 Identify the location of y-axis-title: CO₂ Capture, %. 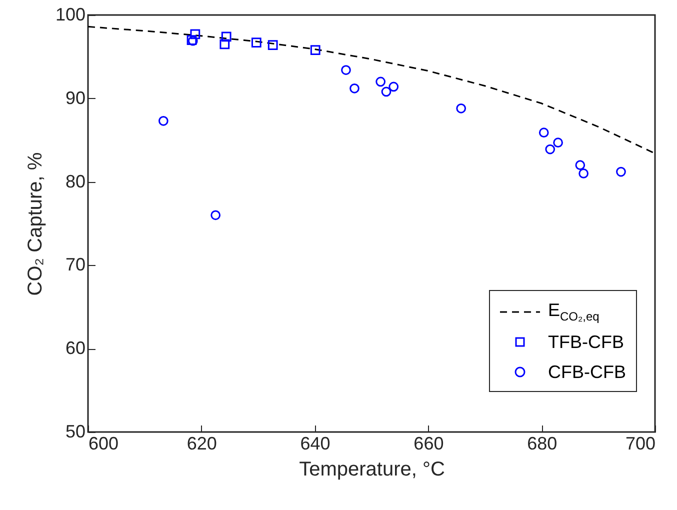
(35, 224).